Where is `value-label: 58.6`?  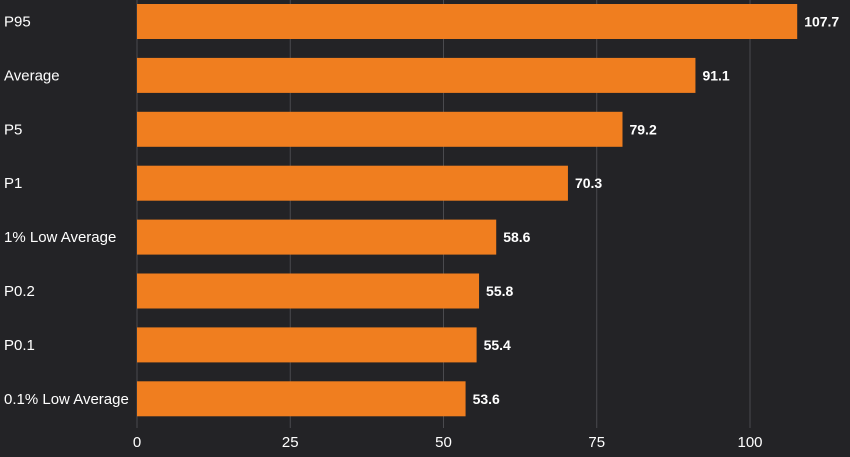 value-label: 58.6 is located at coordinates (516, 237).